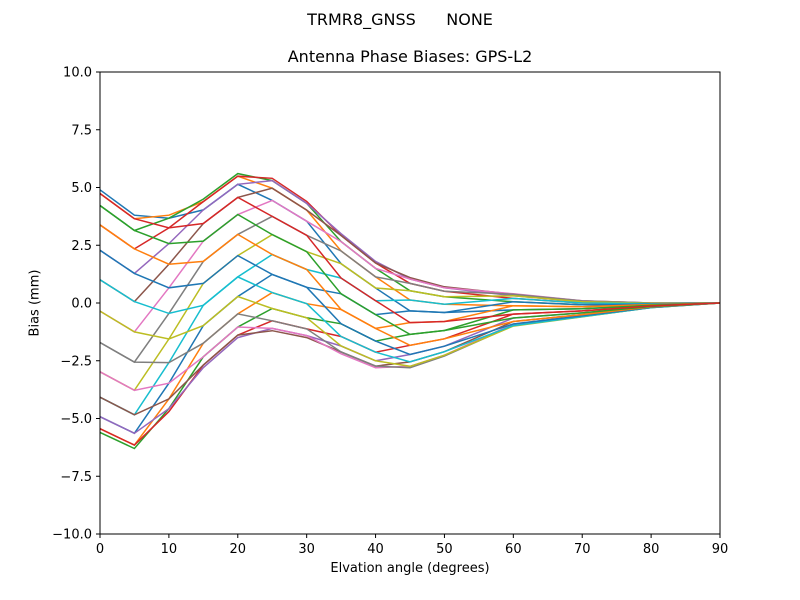  What do you see at coordinates (375, 549) in the screenshot?
I see `x-tick-label: 40` at bounding box center [375, 549].